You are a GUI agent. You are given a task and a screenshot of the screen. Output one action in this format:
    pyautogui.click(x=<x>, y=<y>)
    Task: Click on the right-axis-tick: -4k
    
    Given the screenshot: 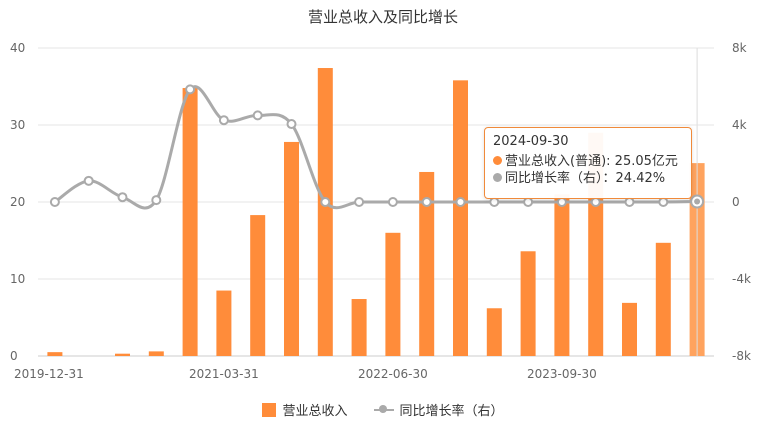 What is the action you would take?
    pyautogui.click(x=741, y=279)
    